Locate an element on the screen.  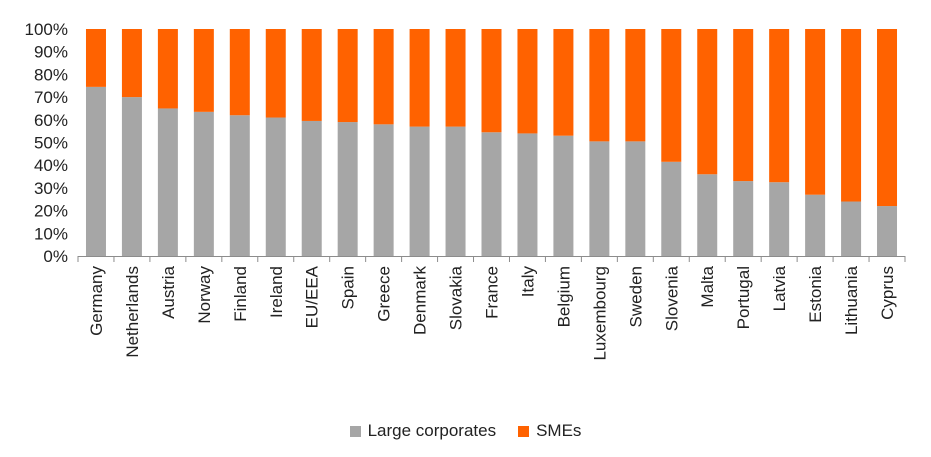
x-tick-label: Germany is located at coordinates (96, 301).